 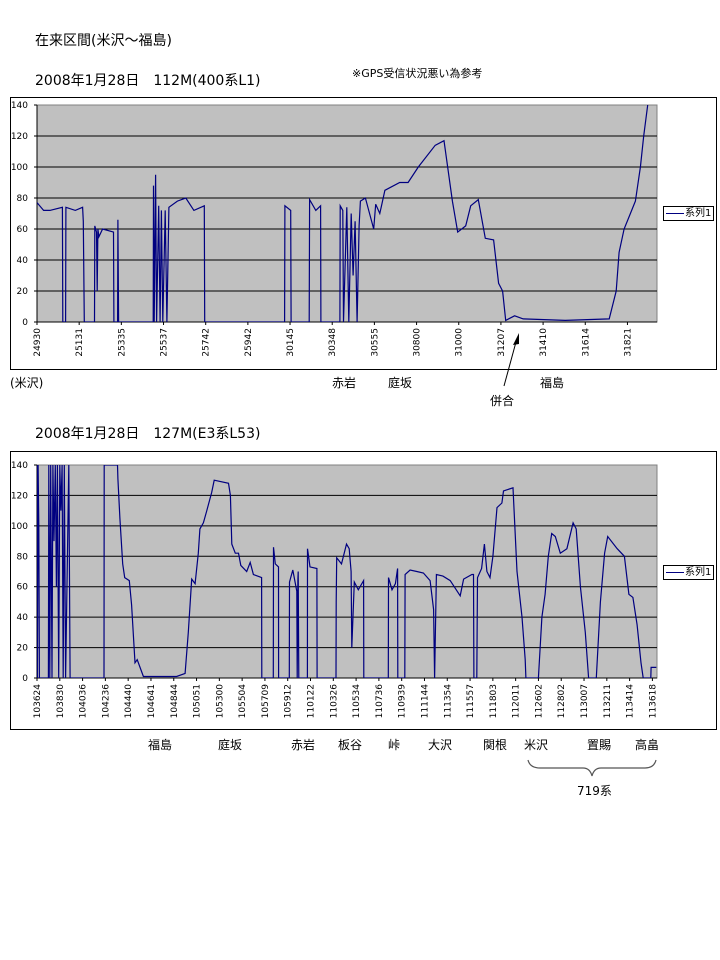 What do you see at coordinates (375, 342) in the screenshot?
I see `x-tick-label: 30555` at bounding box center [375, 342].